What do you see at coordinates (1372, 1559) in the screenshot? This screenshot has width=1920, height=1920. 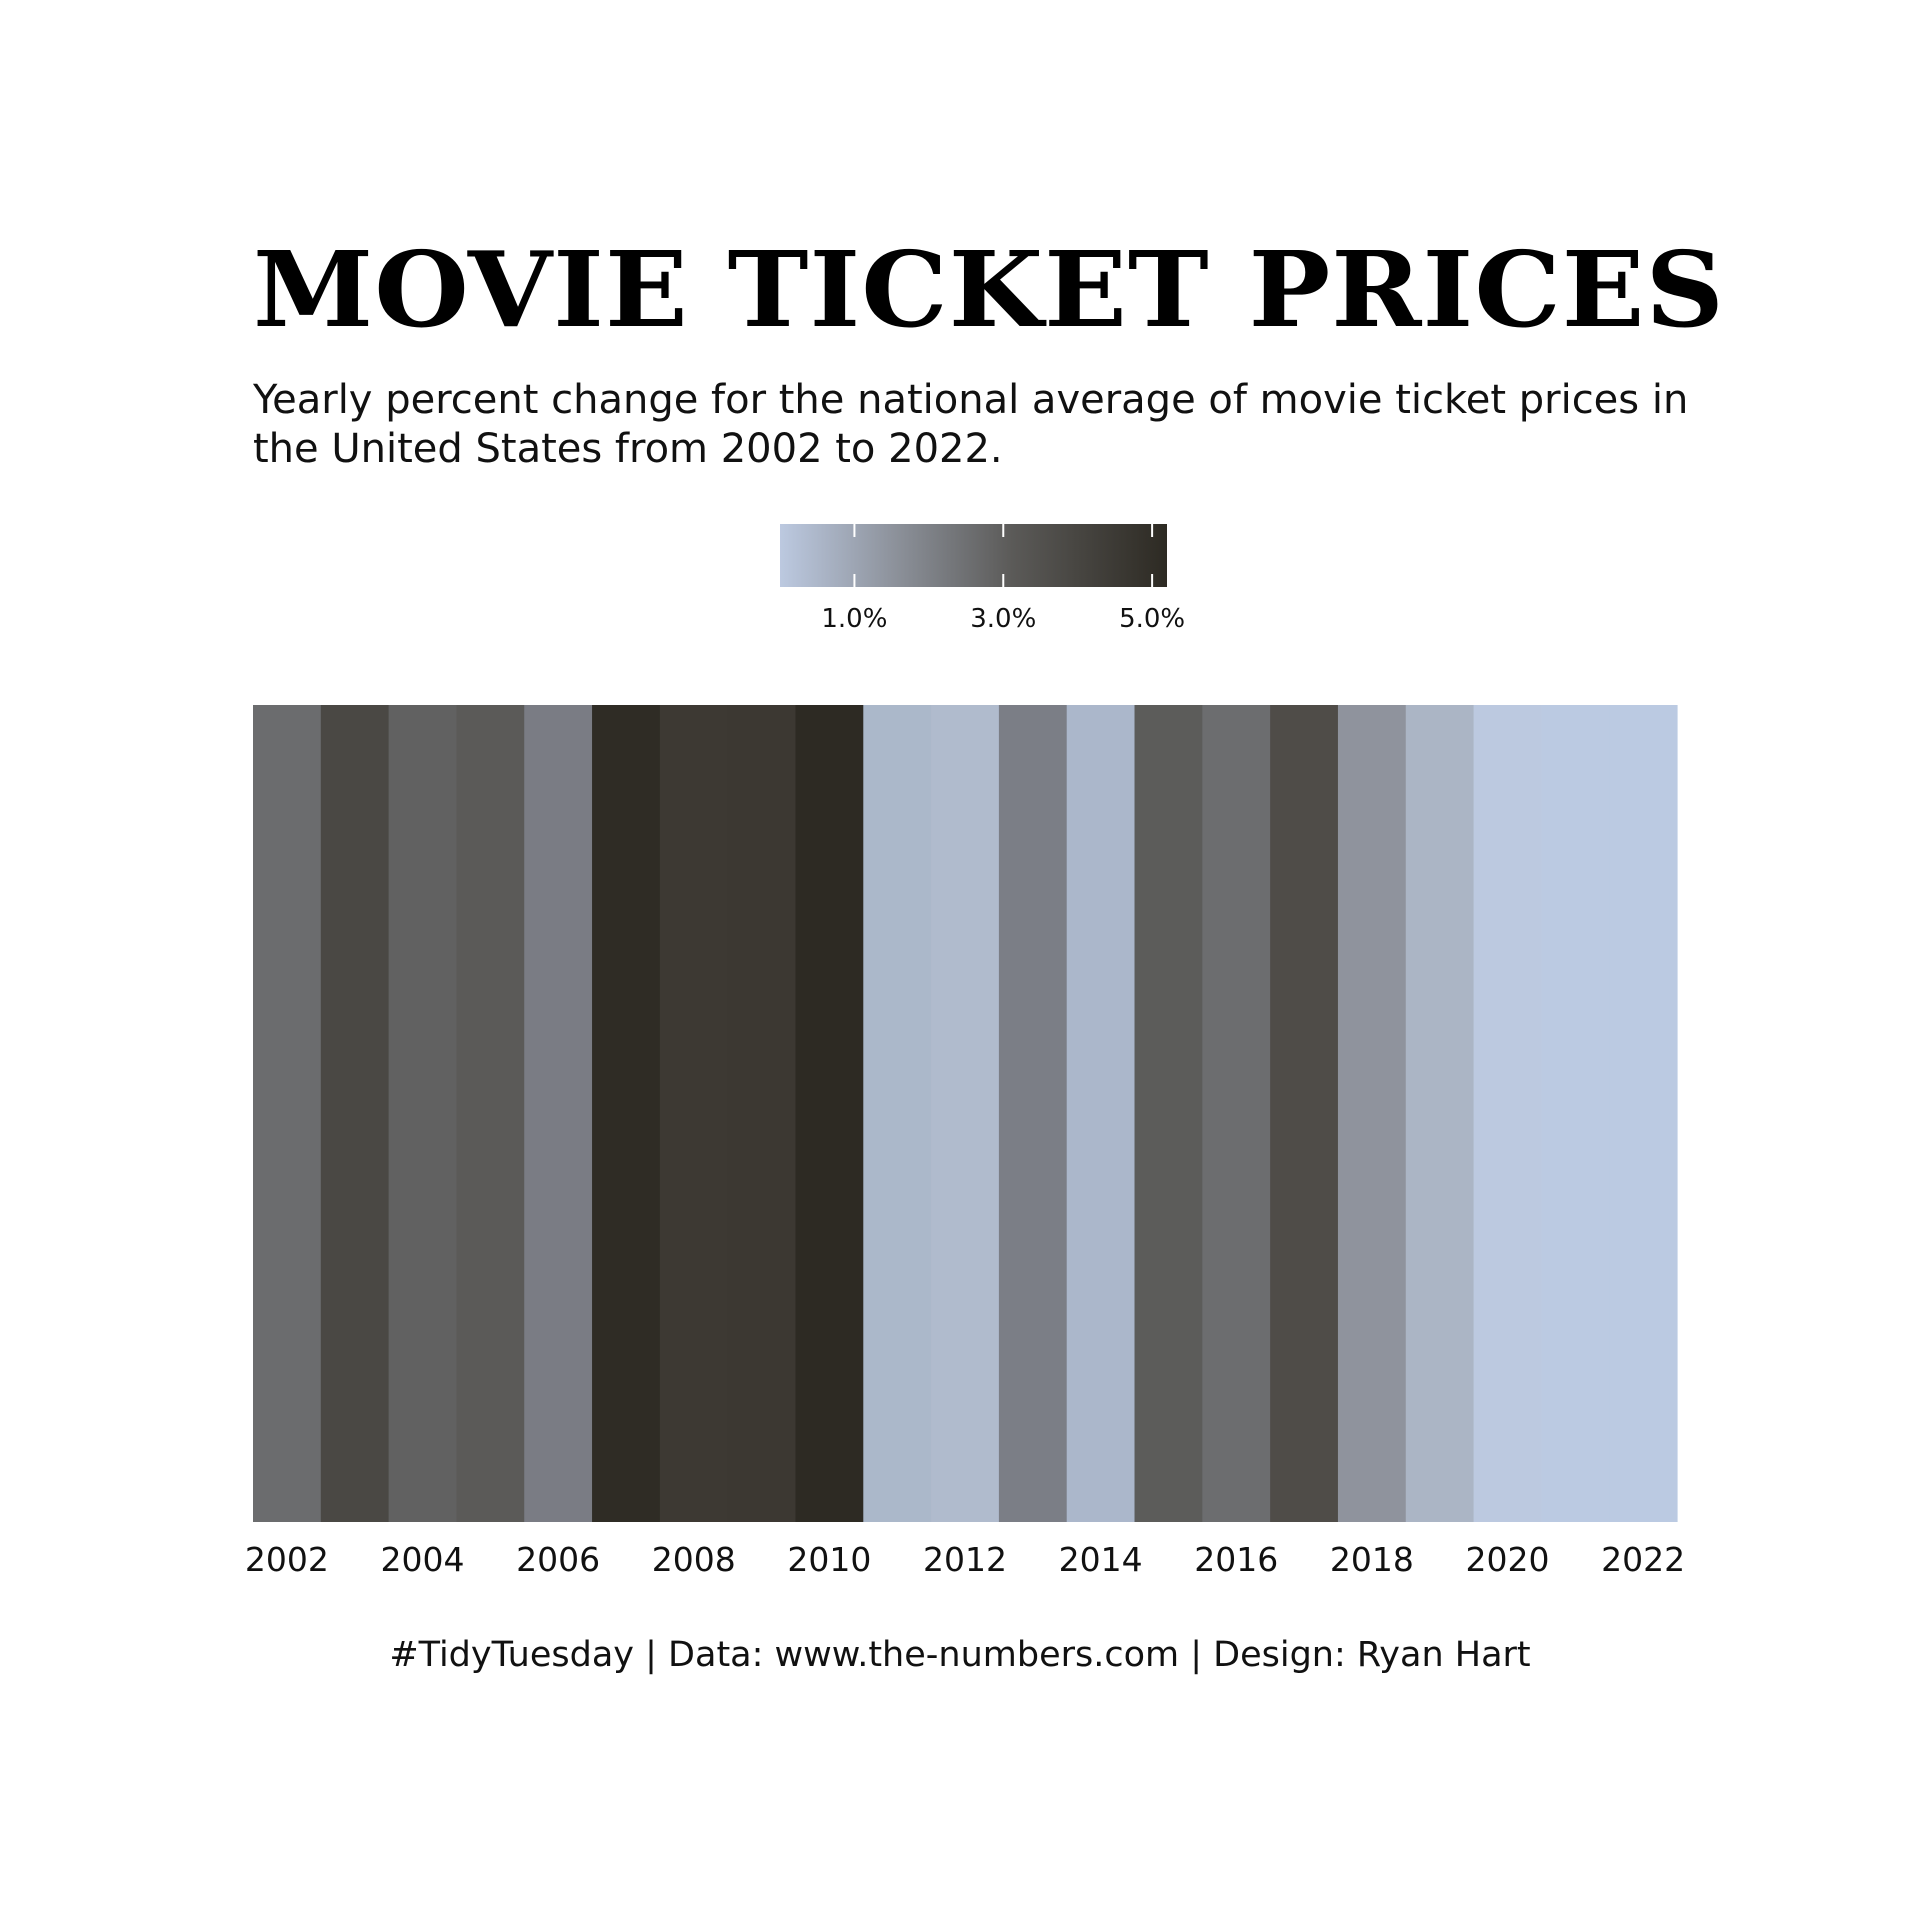 I see `x-tick-label: 2018` at bounding box center [1372, 1559].